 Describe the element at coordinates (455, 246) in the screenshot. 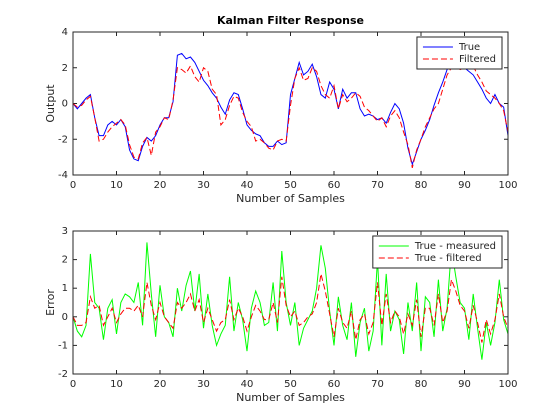

I see `legend-label: True - measured` at that location.